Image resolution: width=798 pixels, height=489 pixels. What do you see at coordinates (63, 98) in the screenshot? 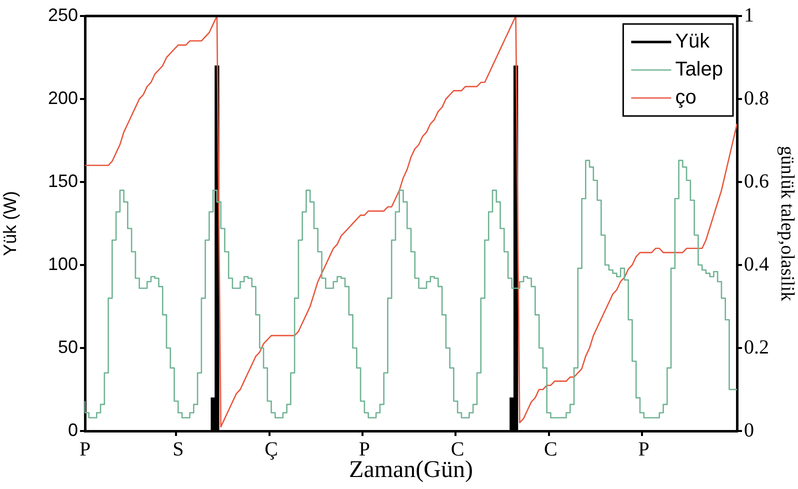
I see `y-tick-label: 200` at bounding box center [63, 98].